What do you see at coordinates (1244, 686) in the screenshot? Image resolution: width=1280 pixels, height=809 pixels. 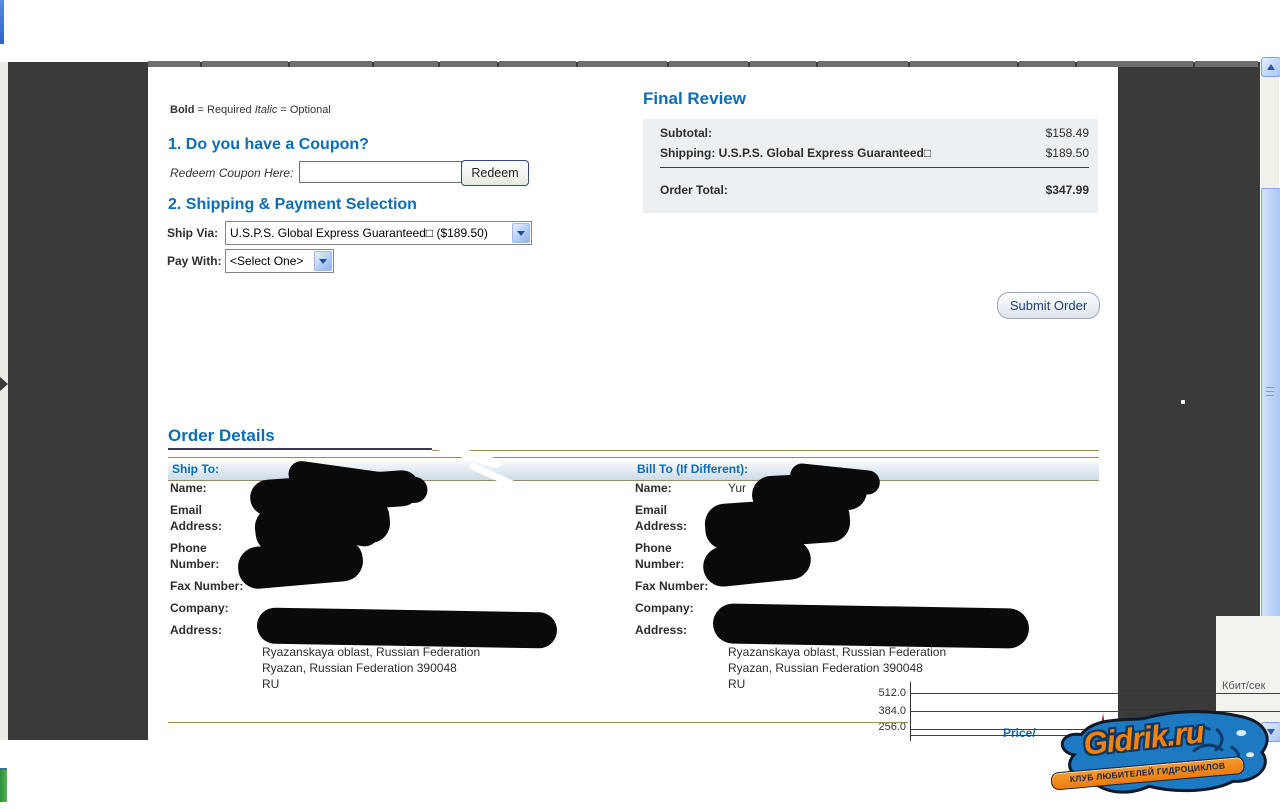 I see `meter-unit-label: Кбит/сек` at bounding box center [1244, 686].